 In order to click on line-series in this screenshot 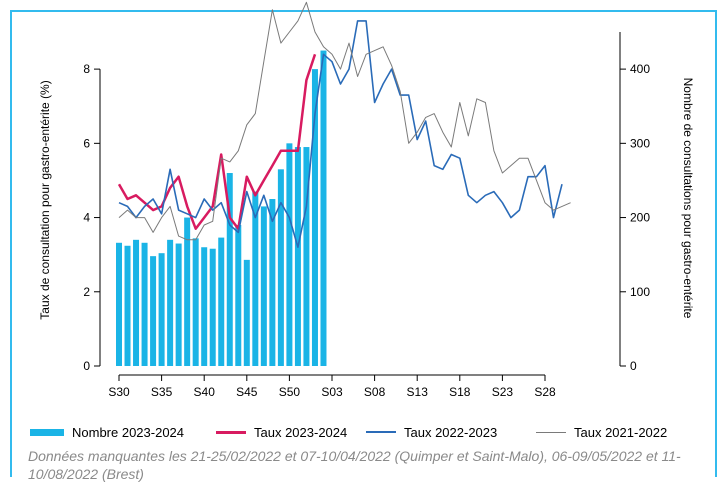, I will do `click(217, 141)`.